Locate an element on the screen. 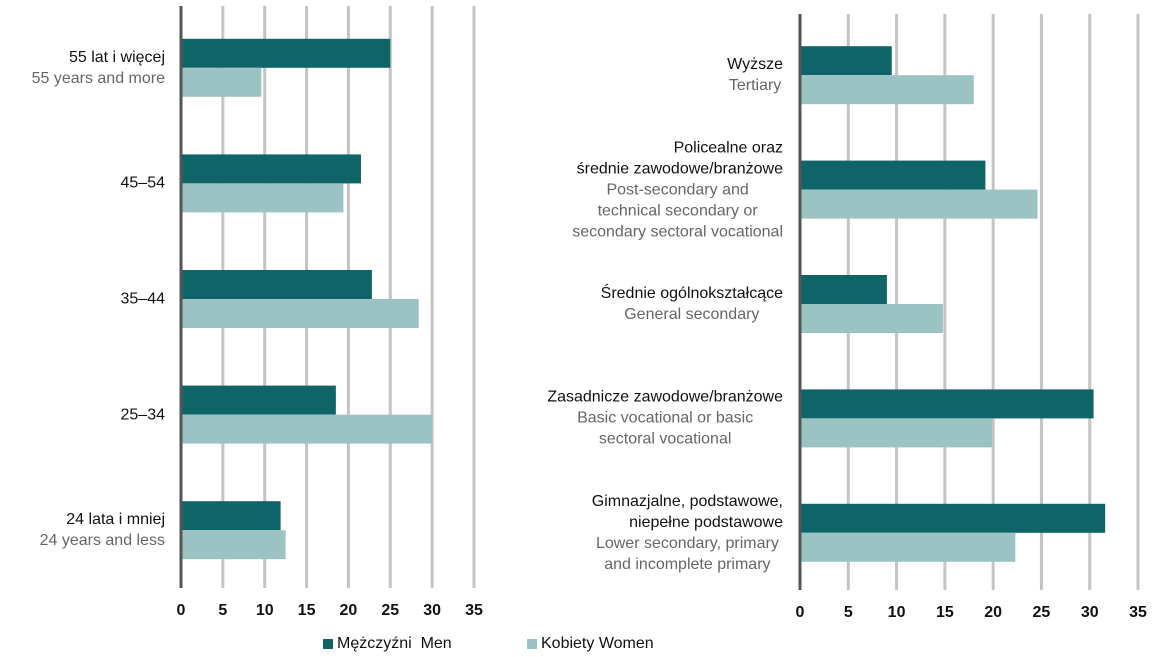  category-name-en: Tertiary is located at coordinates (755, 86).